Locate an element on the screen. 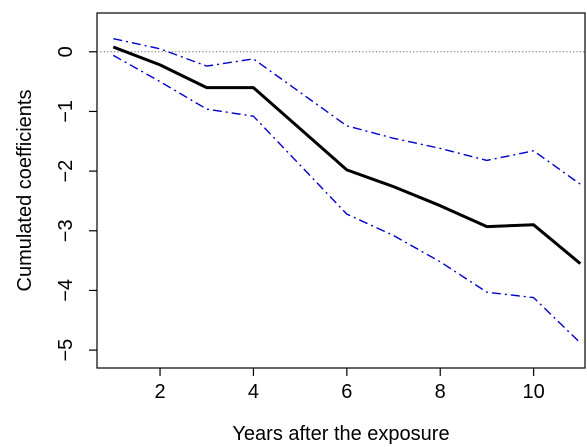  y-tick-label: −4 is located at coordinates (66, 290).